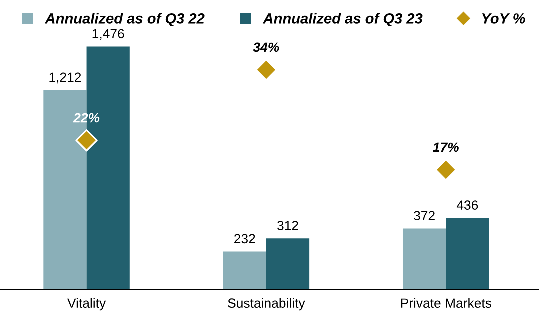  I want to click on data-label: 34%, so click(266, 47).